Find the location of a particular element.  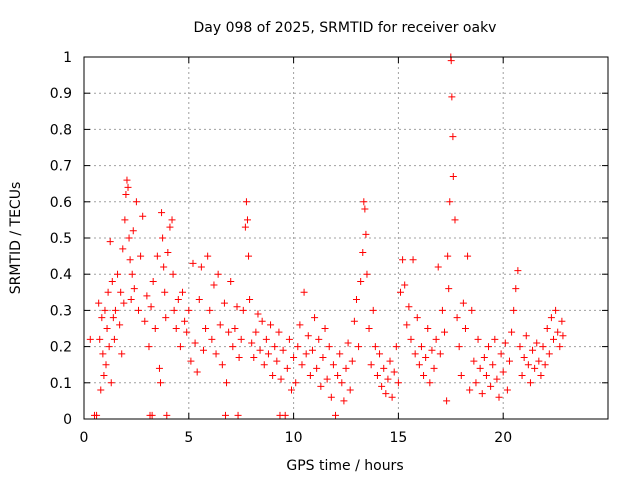

x-axis-label: GPS time / hours is located at coordinates (344, 466).